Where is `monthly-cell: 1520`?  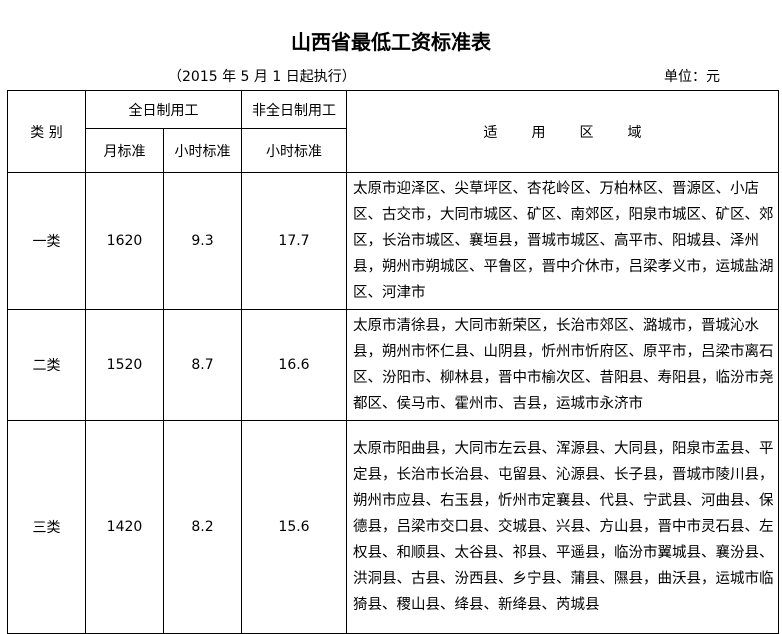
monthly-cell: 1520 is located at coordinates (124, 365).